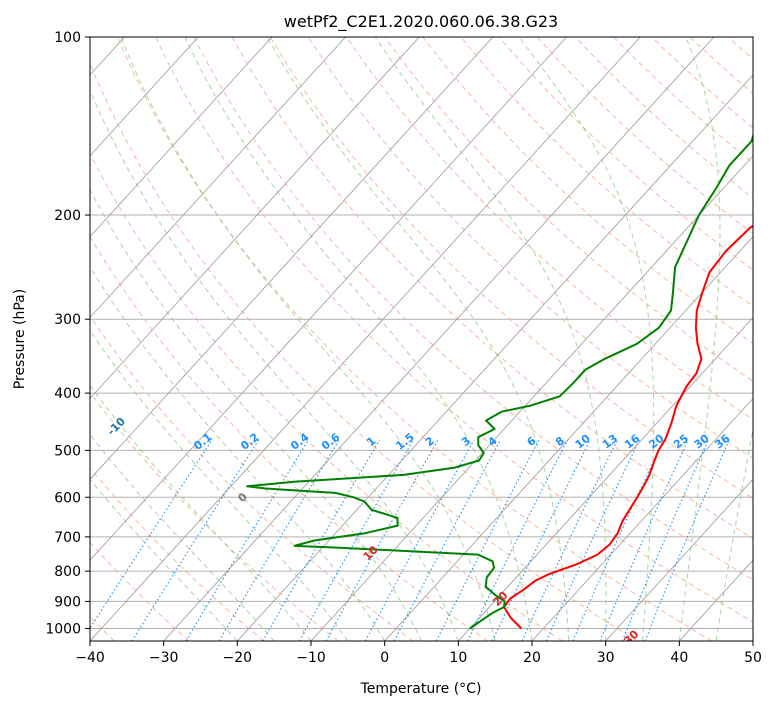 This screenshot has width=775, height=708. I want to click on x-tick-label: 30, so click(606, 658).